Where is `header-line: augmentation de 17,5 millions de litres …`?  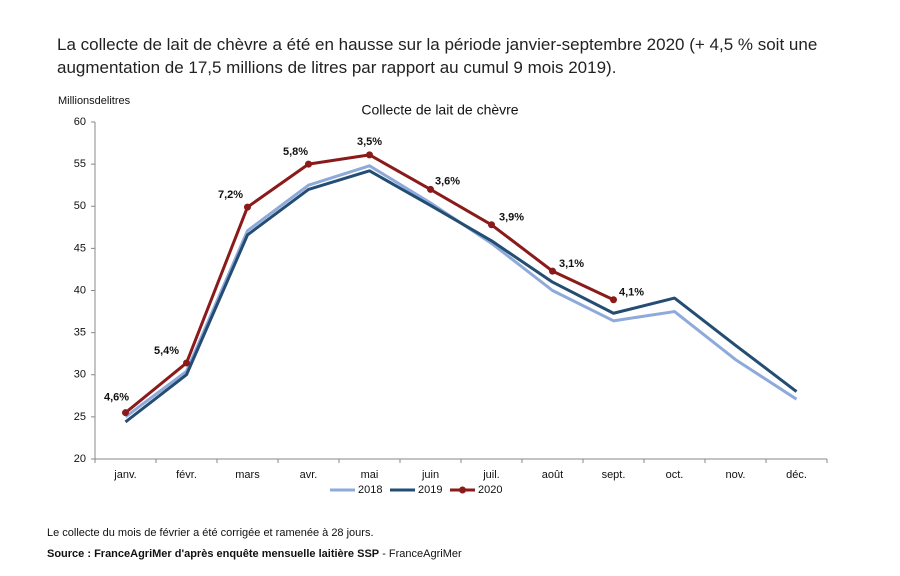 header-line: augmentation de 17,5 millions de litres … is located at coordinates (337, 67).